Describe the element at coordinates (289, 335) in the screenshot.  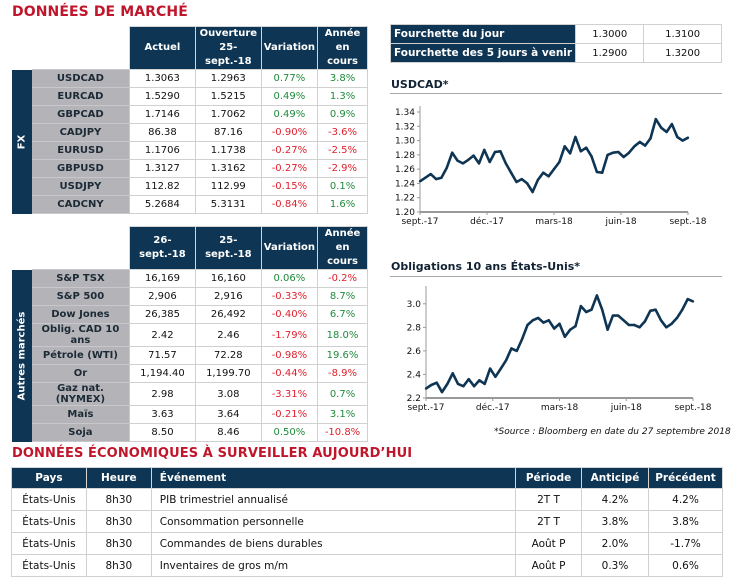
I see `change-value: -1.79%` at that location.